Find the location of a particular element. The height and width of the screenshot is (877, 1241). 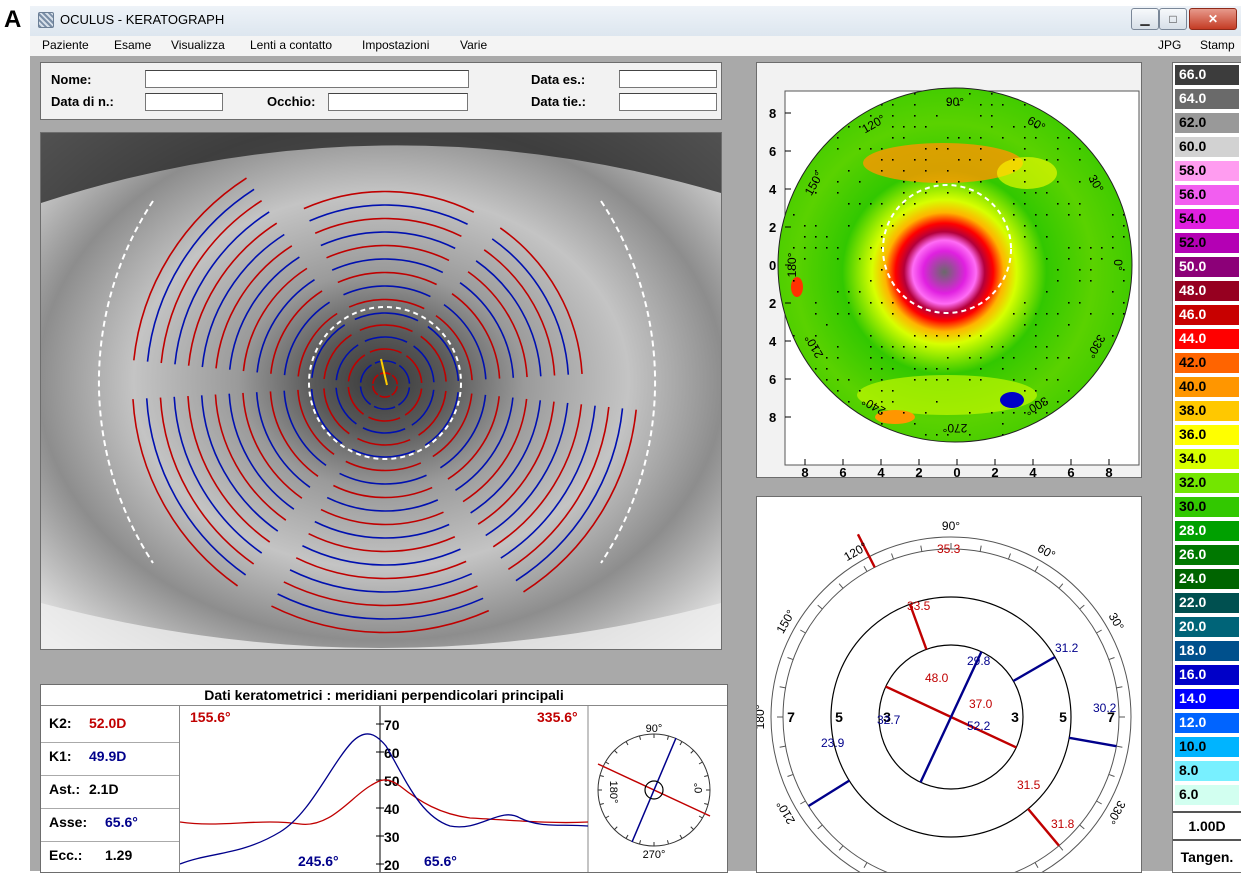

menu-varie: Varie is located at coordinates (473, 45).